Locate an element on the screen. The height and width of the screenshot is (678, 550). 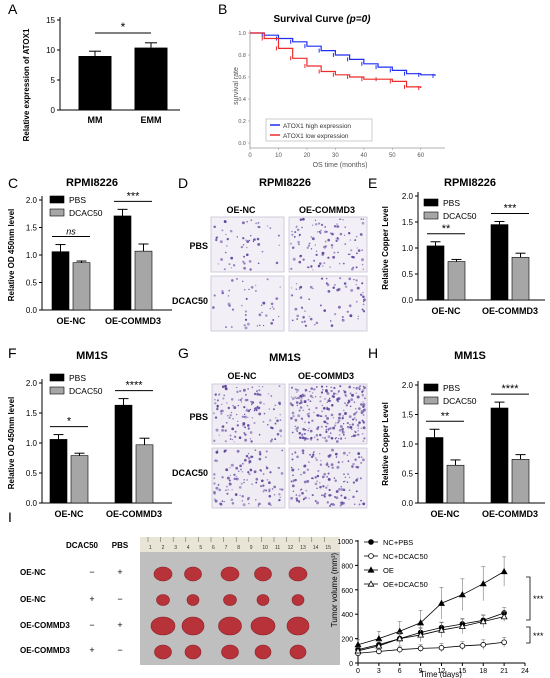
g-row-pbs: PBS is located at coordinates (198, 417).